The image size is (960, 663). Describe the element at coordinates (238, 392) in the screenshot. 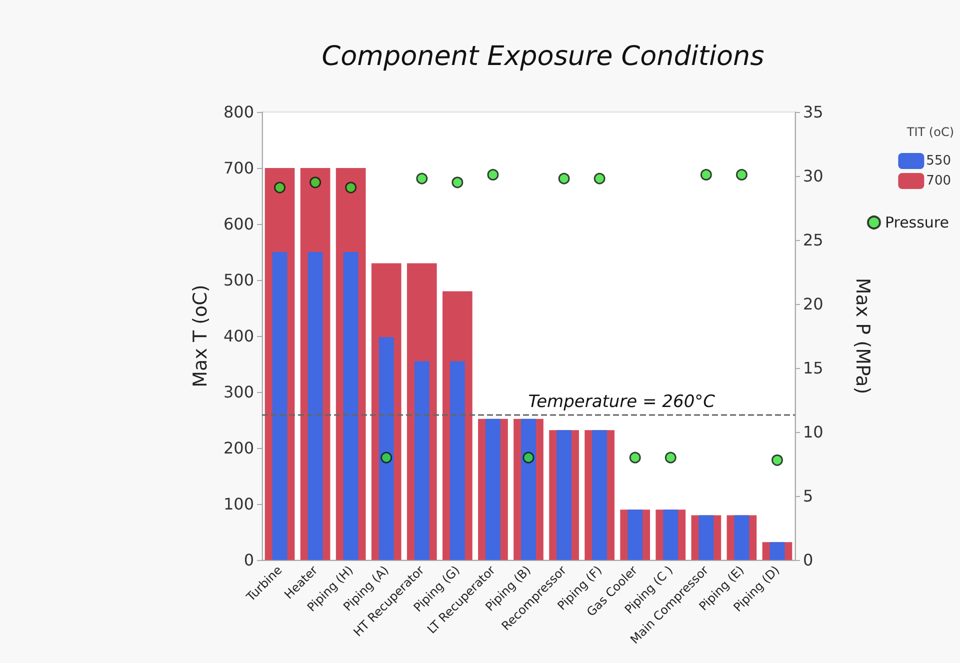

I see `y-tick-label: 300` at that location.